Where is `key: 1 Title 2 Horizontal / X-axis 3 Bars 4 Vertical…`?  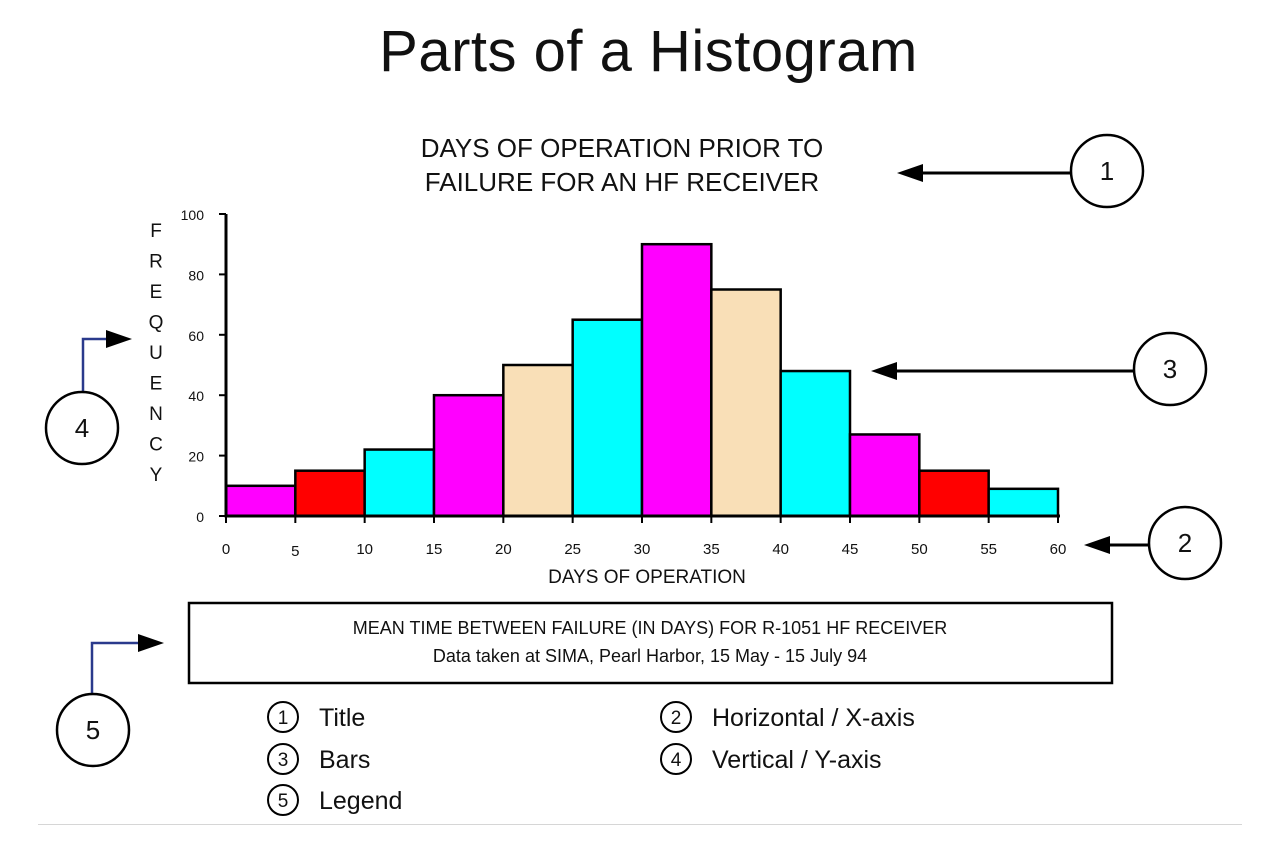 key: 1 Title 2 Horizontal / X-axis 3 Bars 4 Vertical… is located at coordinates (591, 758).